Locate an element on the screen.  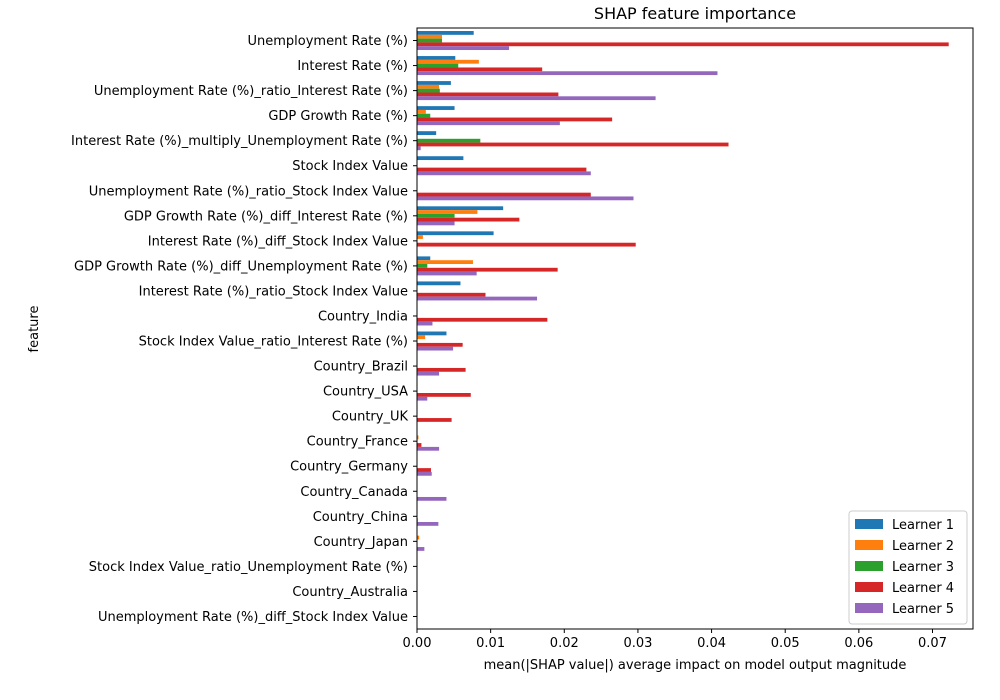
x-tick-label: 0.05 is located at coordinates (785, 643).